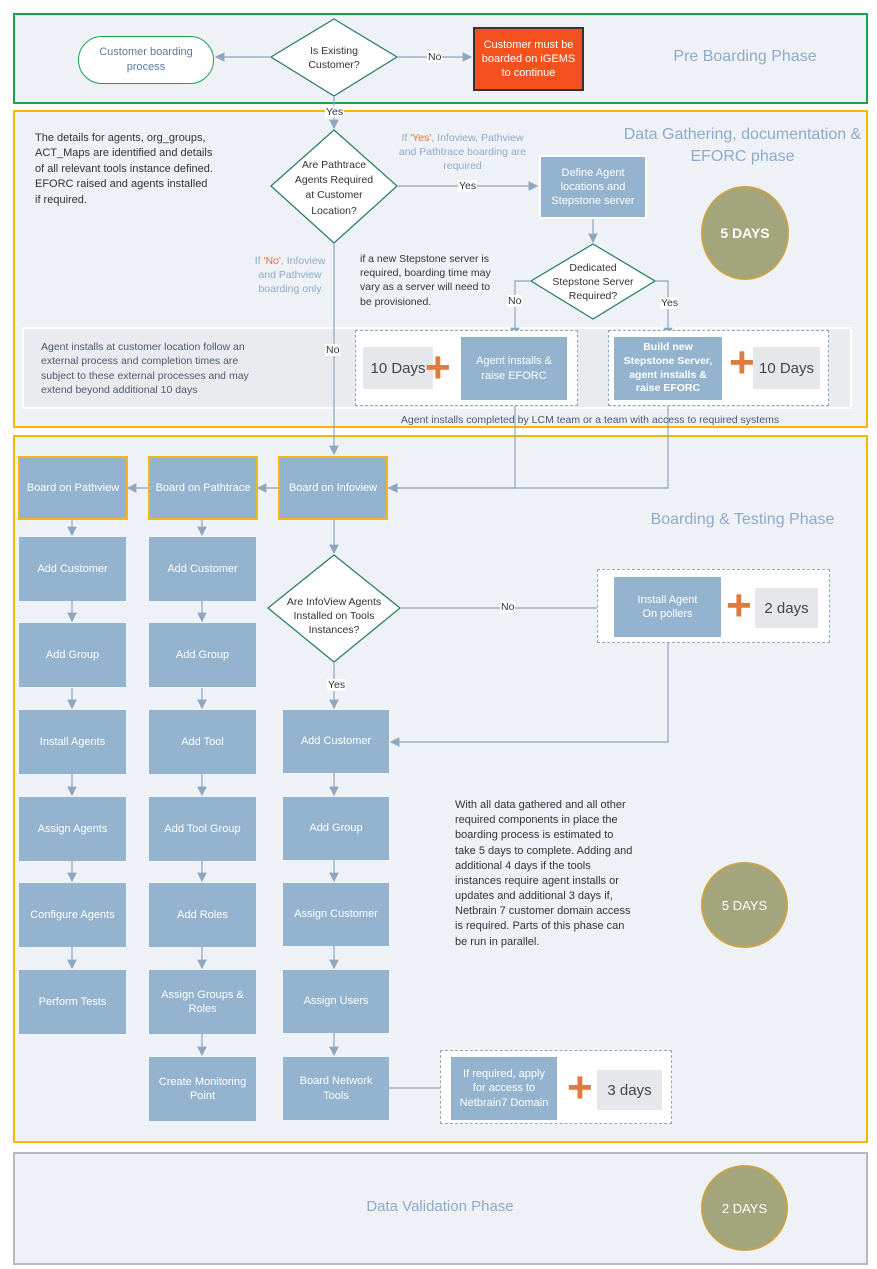 The image size is (877, 1269). I want to click on no-note-prefix: If, so click(259, 261).